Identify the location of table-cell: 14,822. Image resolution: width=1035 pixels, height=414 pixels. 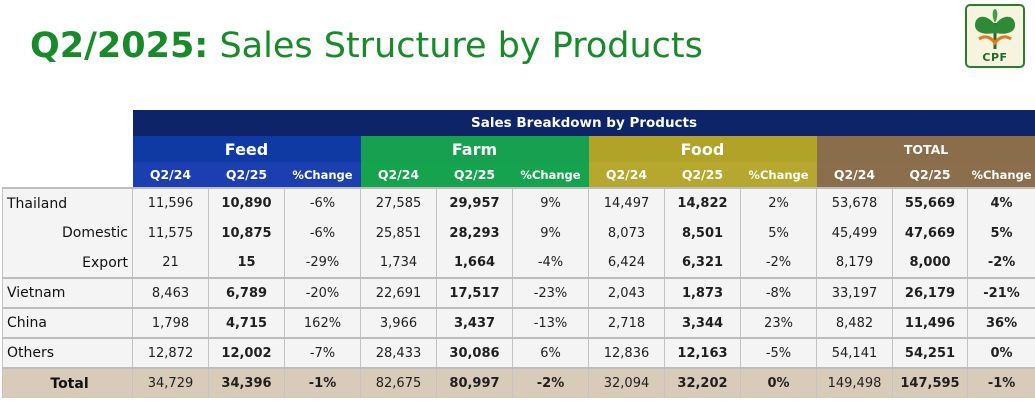
(702, 202).